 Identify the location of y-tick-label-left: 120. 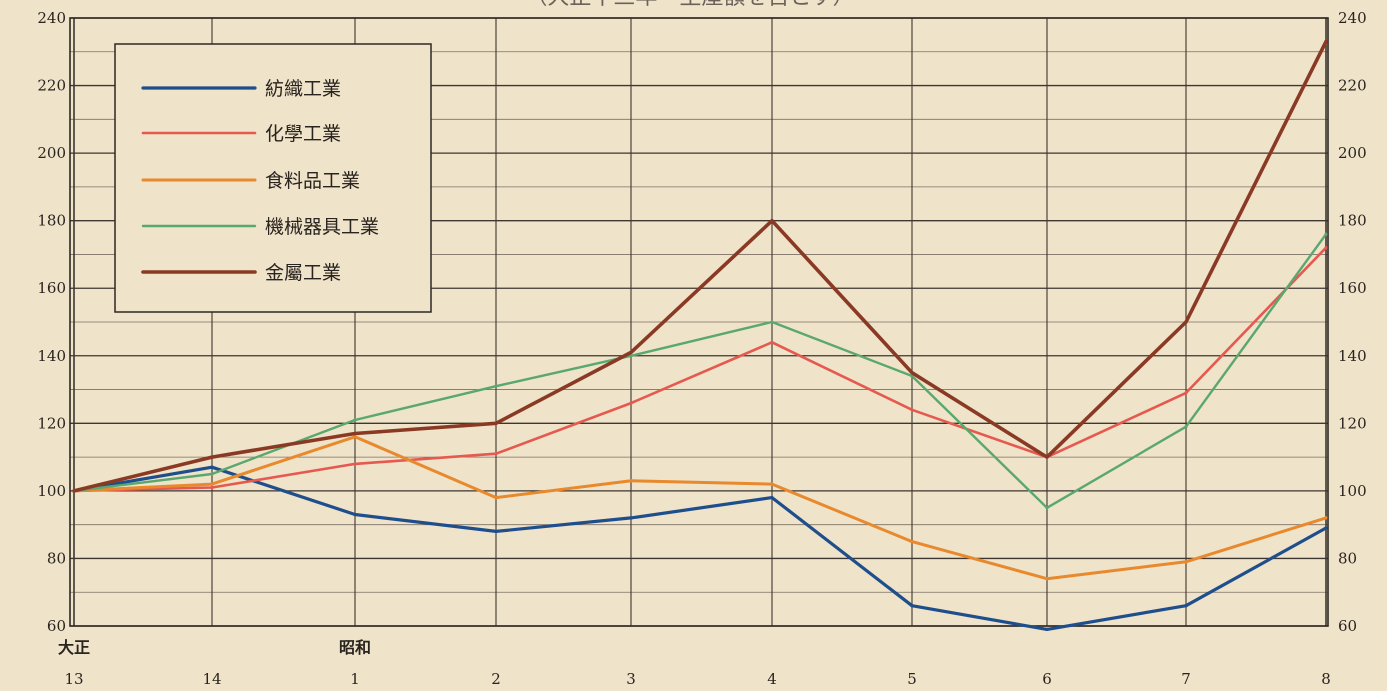
(51, 423).